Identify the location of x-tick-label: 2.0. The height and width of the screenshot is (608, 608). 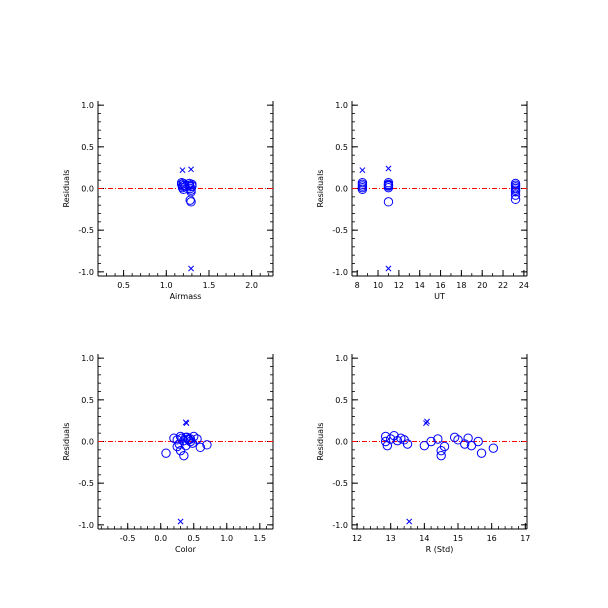
(251, 285).